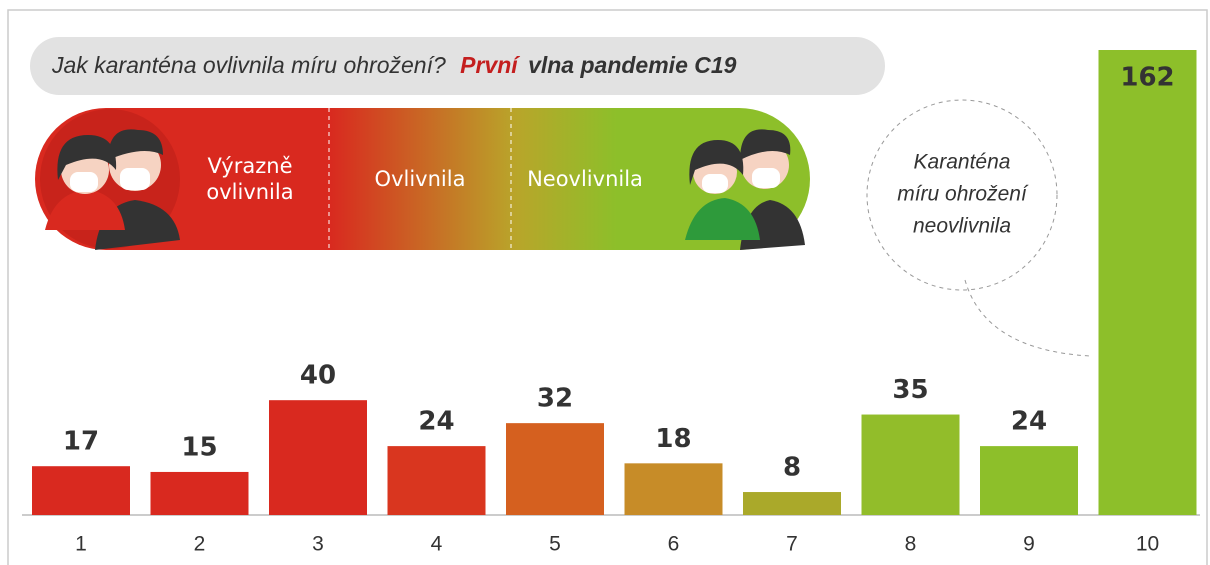  What do you see at coordinates (745, 189) in the screenshot?
I see `people-right` at bounding box center [745, 189].